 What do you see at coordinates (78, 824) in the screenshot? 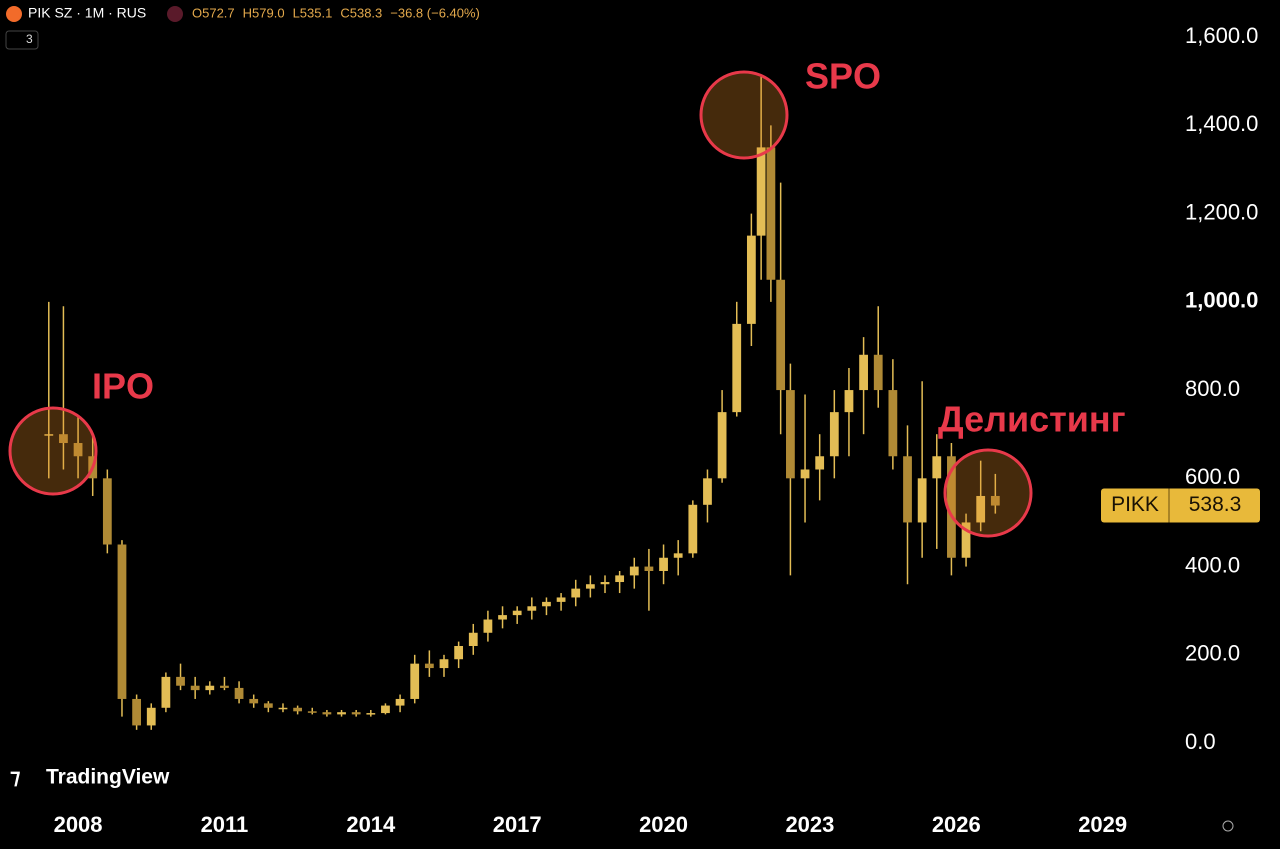
I see `x-tick-label: 2008` at bounding box center [78, 824].